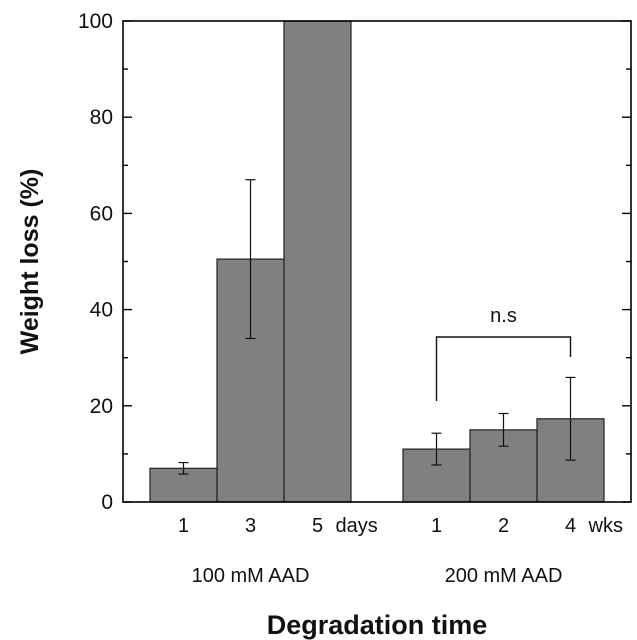  Describe the element at coordinates (251, 576) in the screenshot. I see `group-label: 100 mM AAD` at that location.